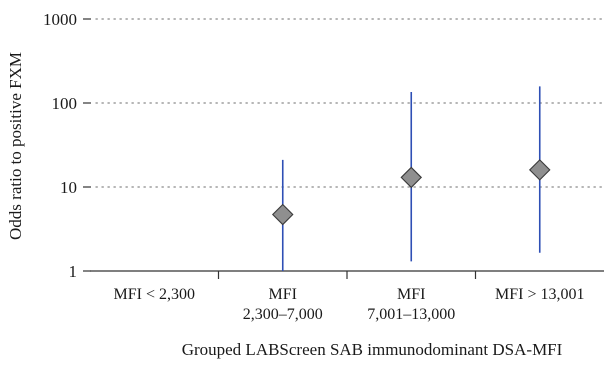 The height and width of the screenshot is (367, 612). I want to click on x-tick-label-line: 2,300–7,000, so click(283, 314).